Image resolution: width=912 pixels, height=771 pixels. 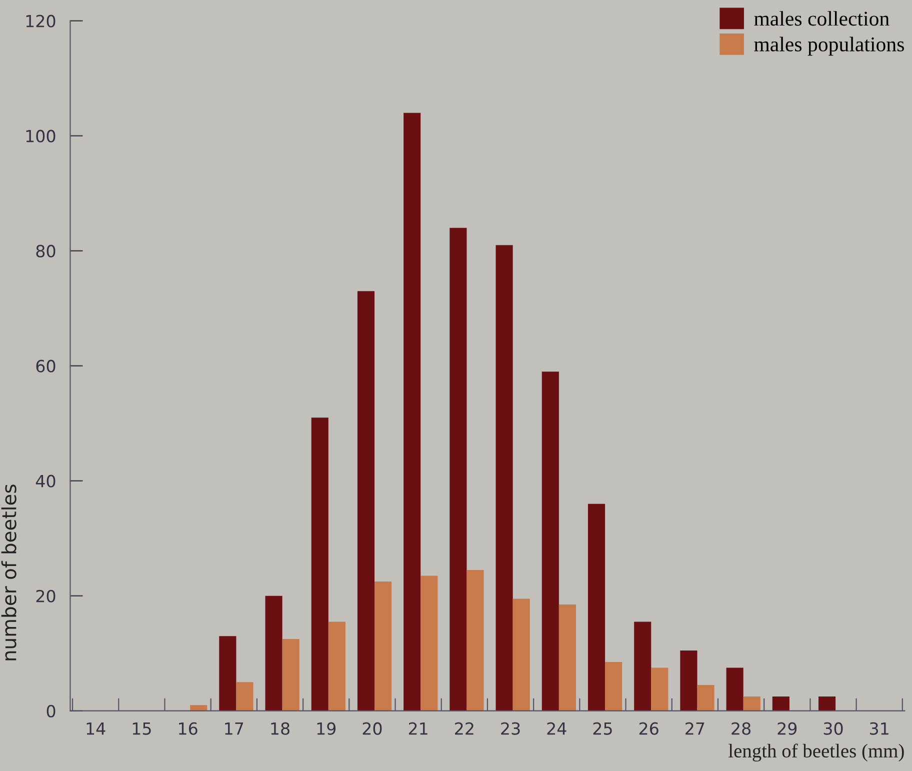 What do you see at coordinates (188, 728) in the screenshot?
I see `x-tick-label: 16` at bounding box center [188, 728].